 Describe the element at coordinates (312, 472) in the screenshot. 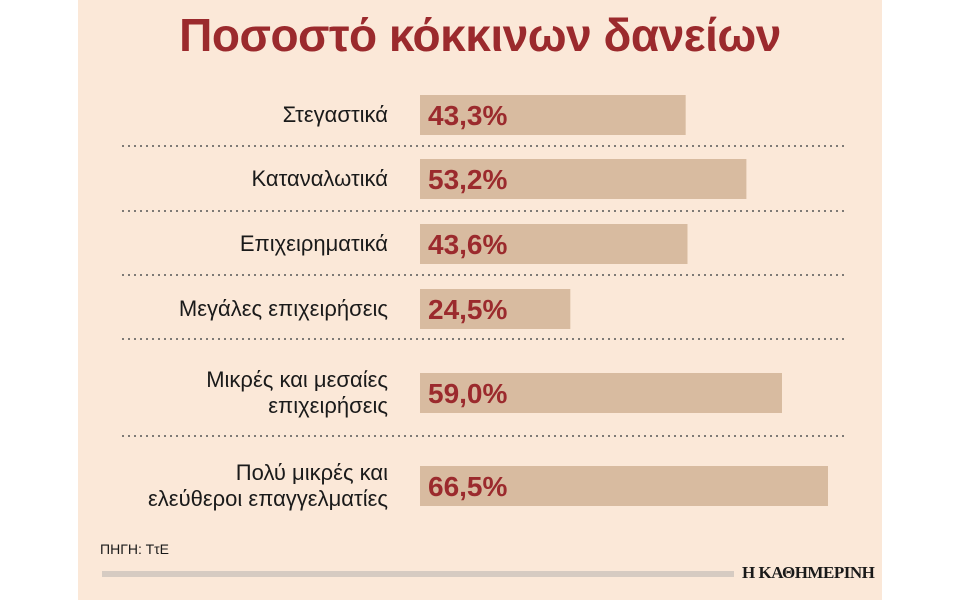

I see `category-label: Πολύ μικρές και` at that location.